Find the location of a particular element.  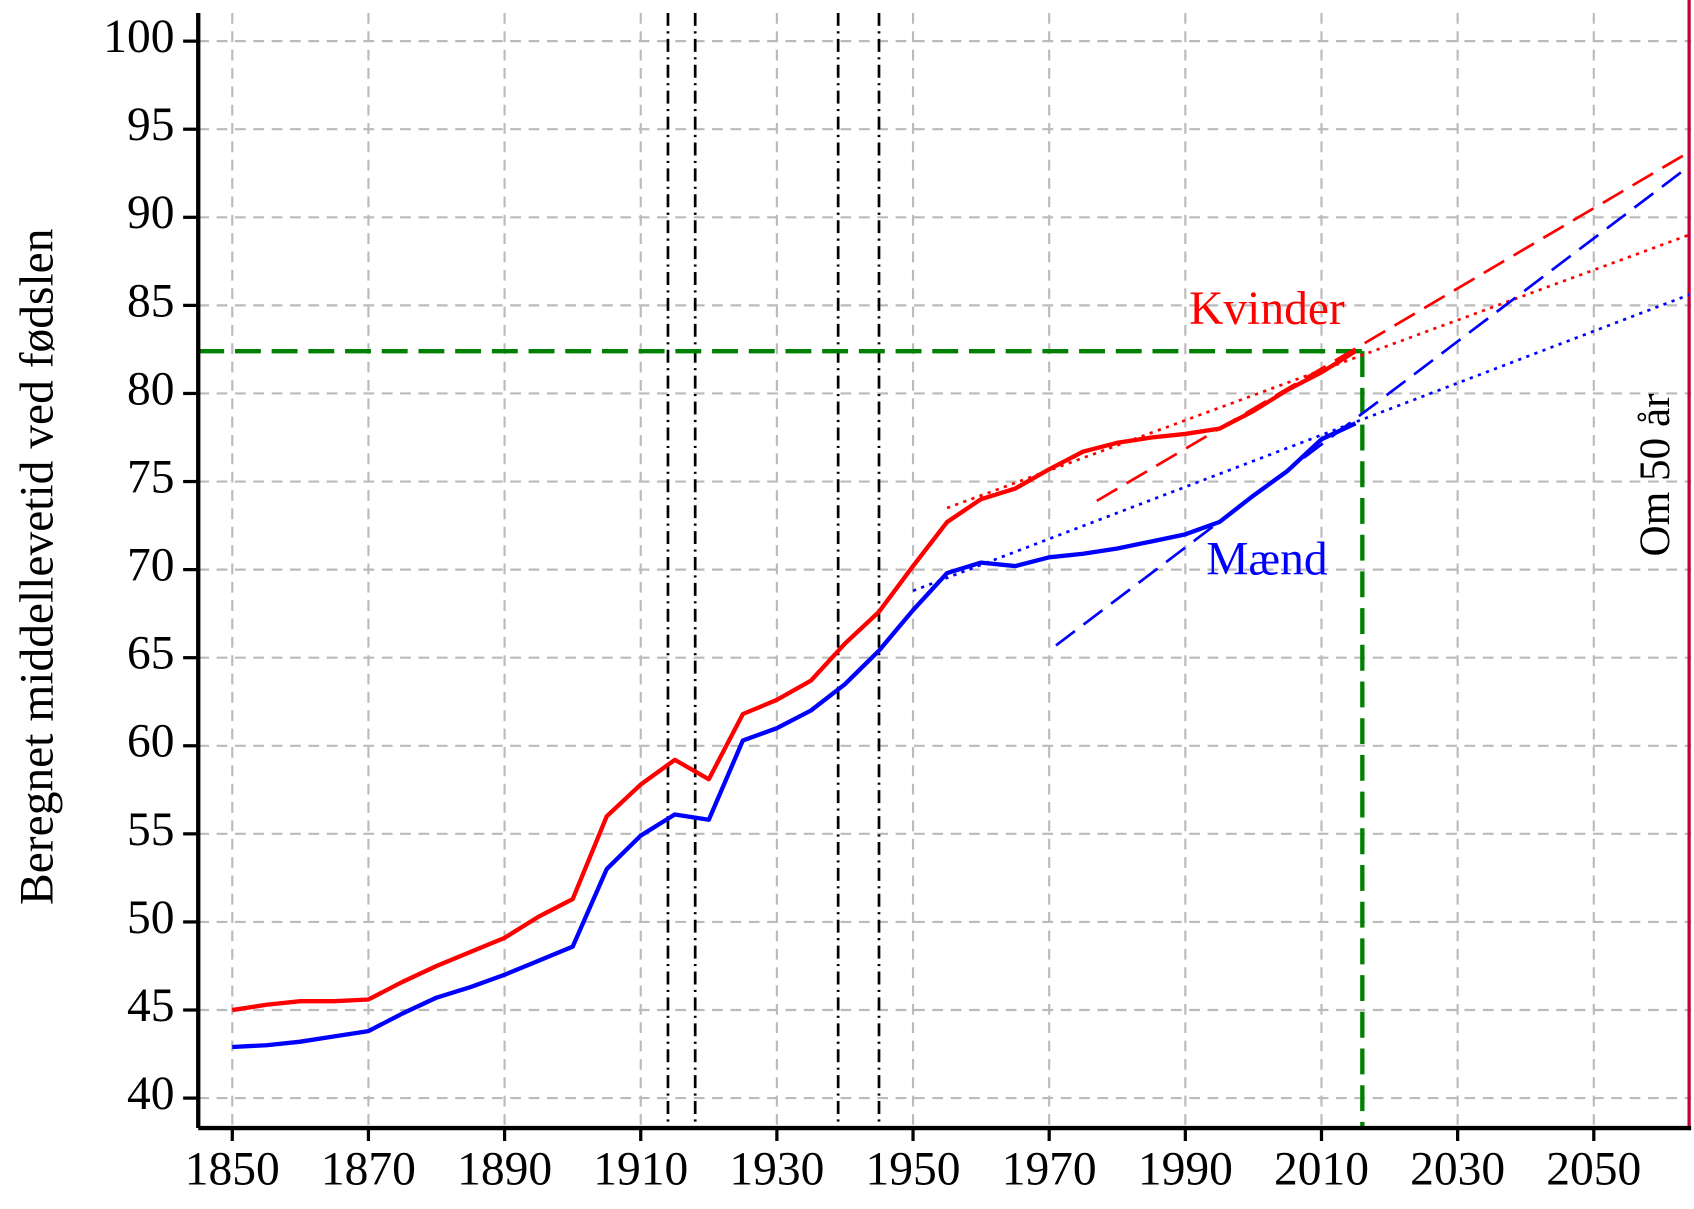

y-tick-label: 50 is located at coordinates (150, 918).